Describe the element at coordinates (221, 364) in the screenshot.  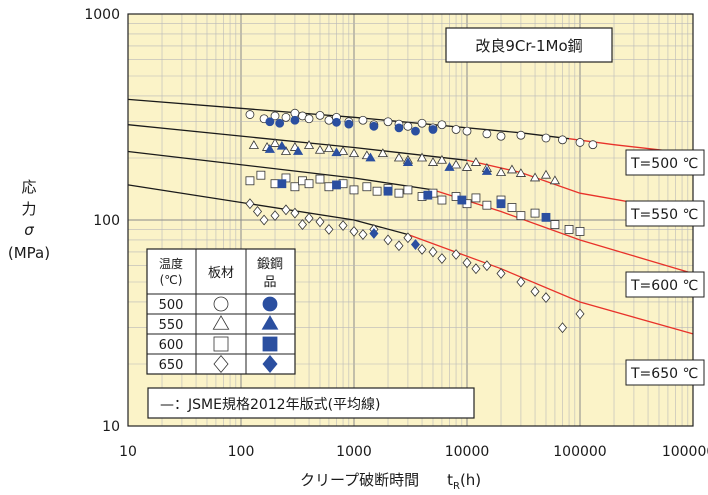
I see `diamond-open-icon` at that location.